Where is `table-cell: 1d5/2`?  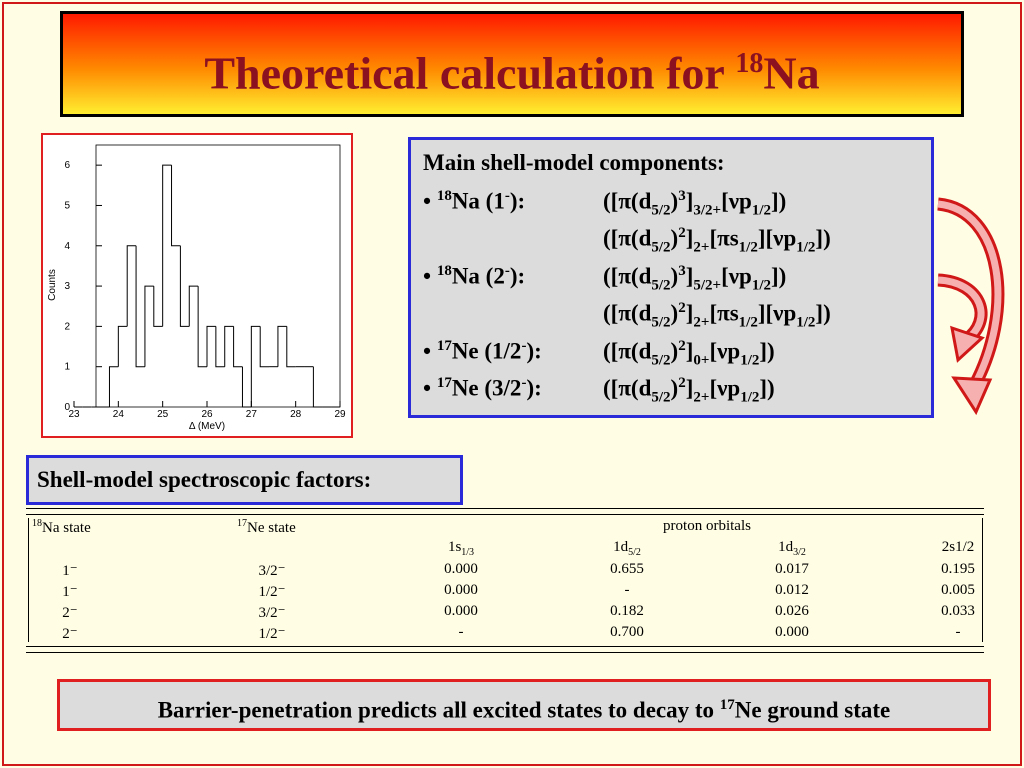 table-cell: 1d5/2 is located at coordinates (627, 548).